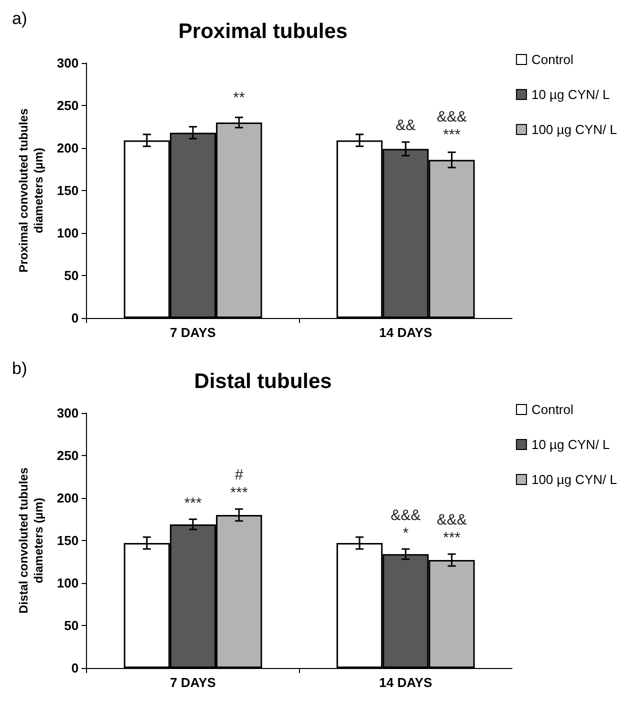  Describe the element at coordinates (31, 540) in the screenshot. I see `y-axis-title: Distal convoluted tubules diameters (µm)` at that location.